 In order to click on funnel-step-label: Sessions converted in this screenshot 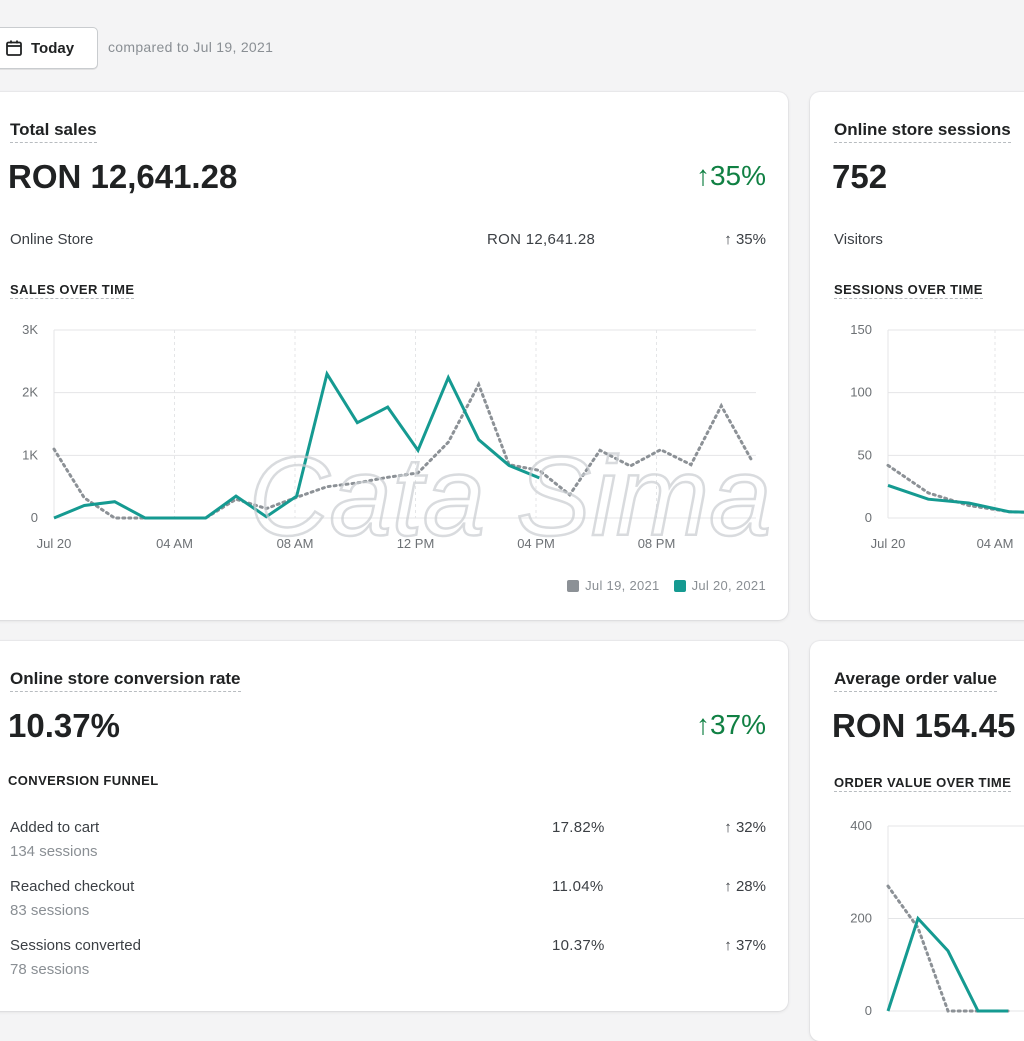, I will do `click(75, 945)`.